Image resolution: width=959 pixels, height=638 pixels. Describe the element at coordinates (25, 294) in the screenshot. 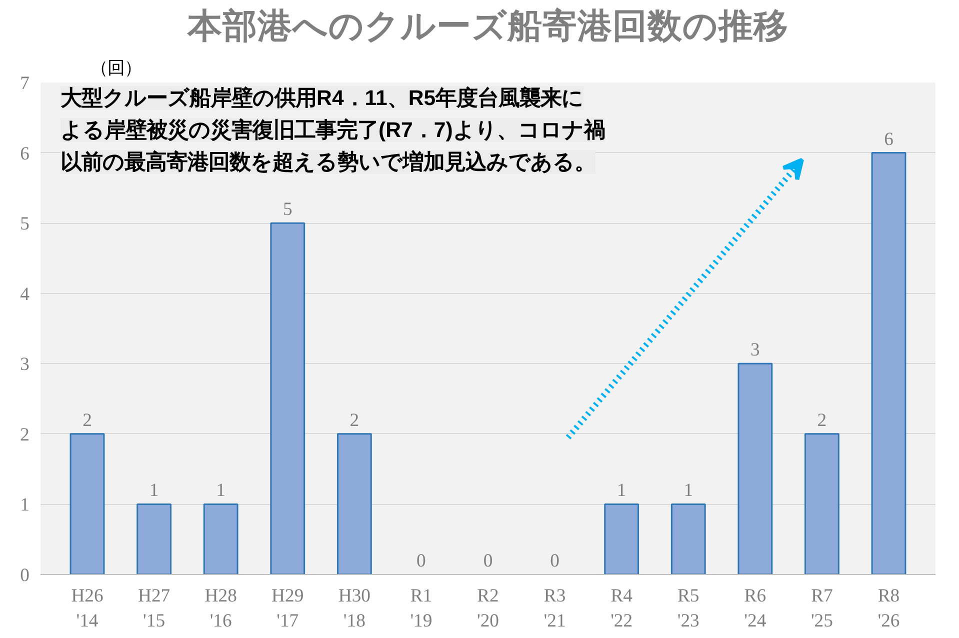

I see `y-tick-label: 4` at that location.